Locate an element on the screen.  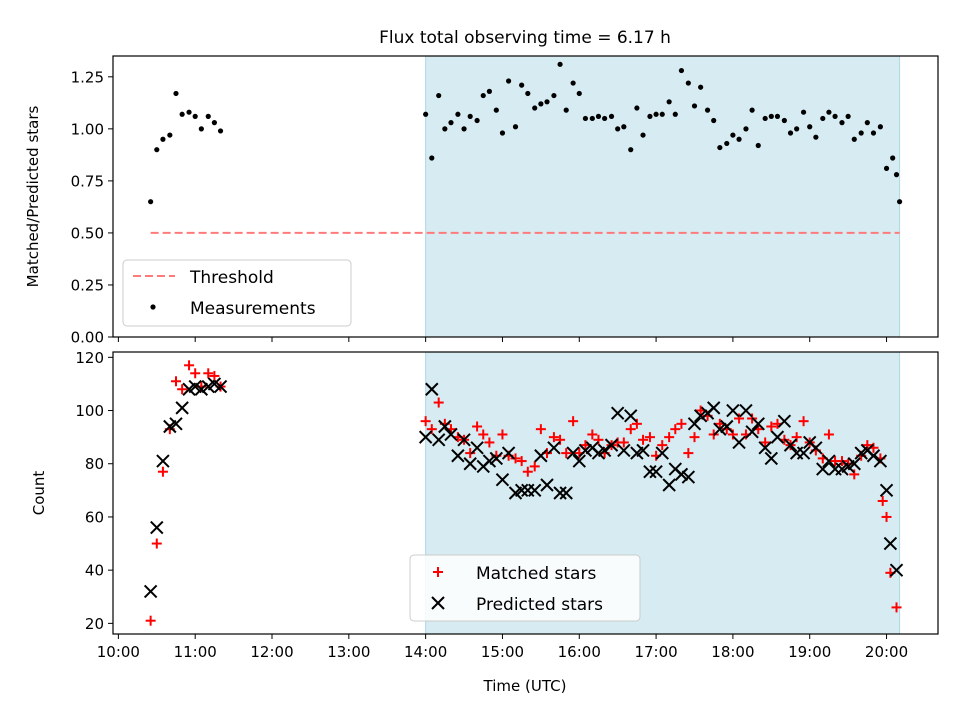
bottom-y-tick-label: 60 is located at coordinates (94, 517).